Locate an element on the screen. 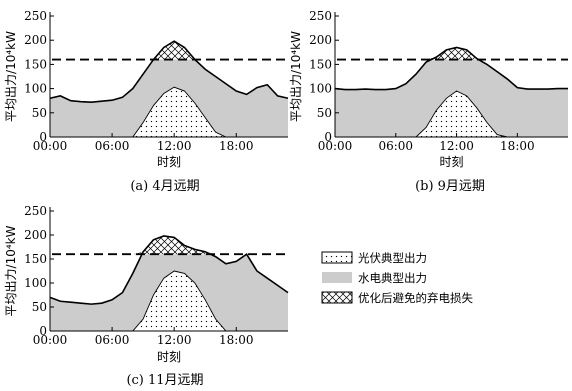 This screenshot has width=572, height=391. chart-caption: (c) 11月远期 is located at coordinates (164, 380).